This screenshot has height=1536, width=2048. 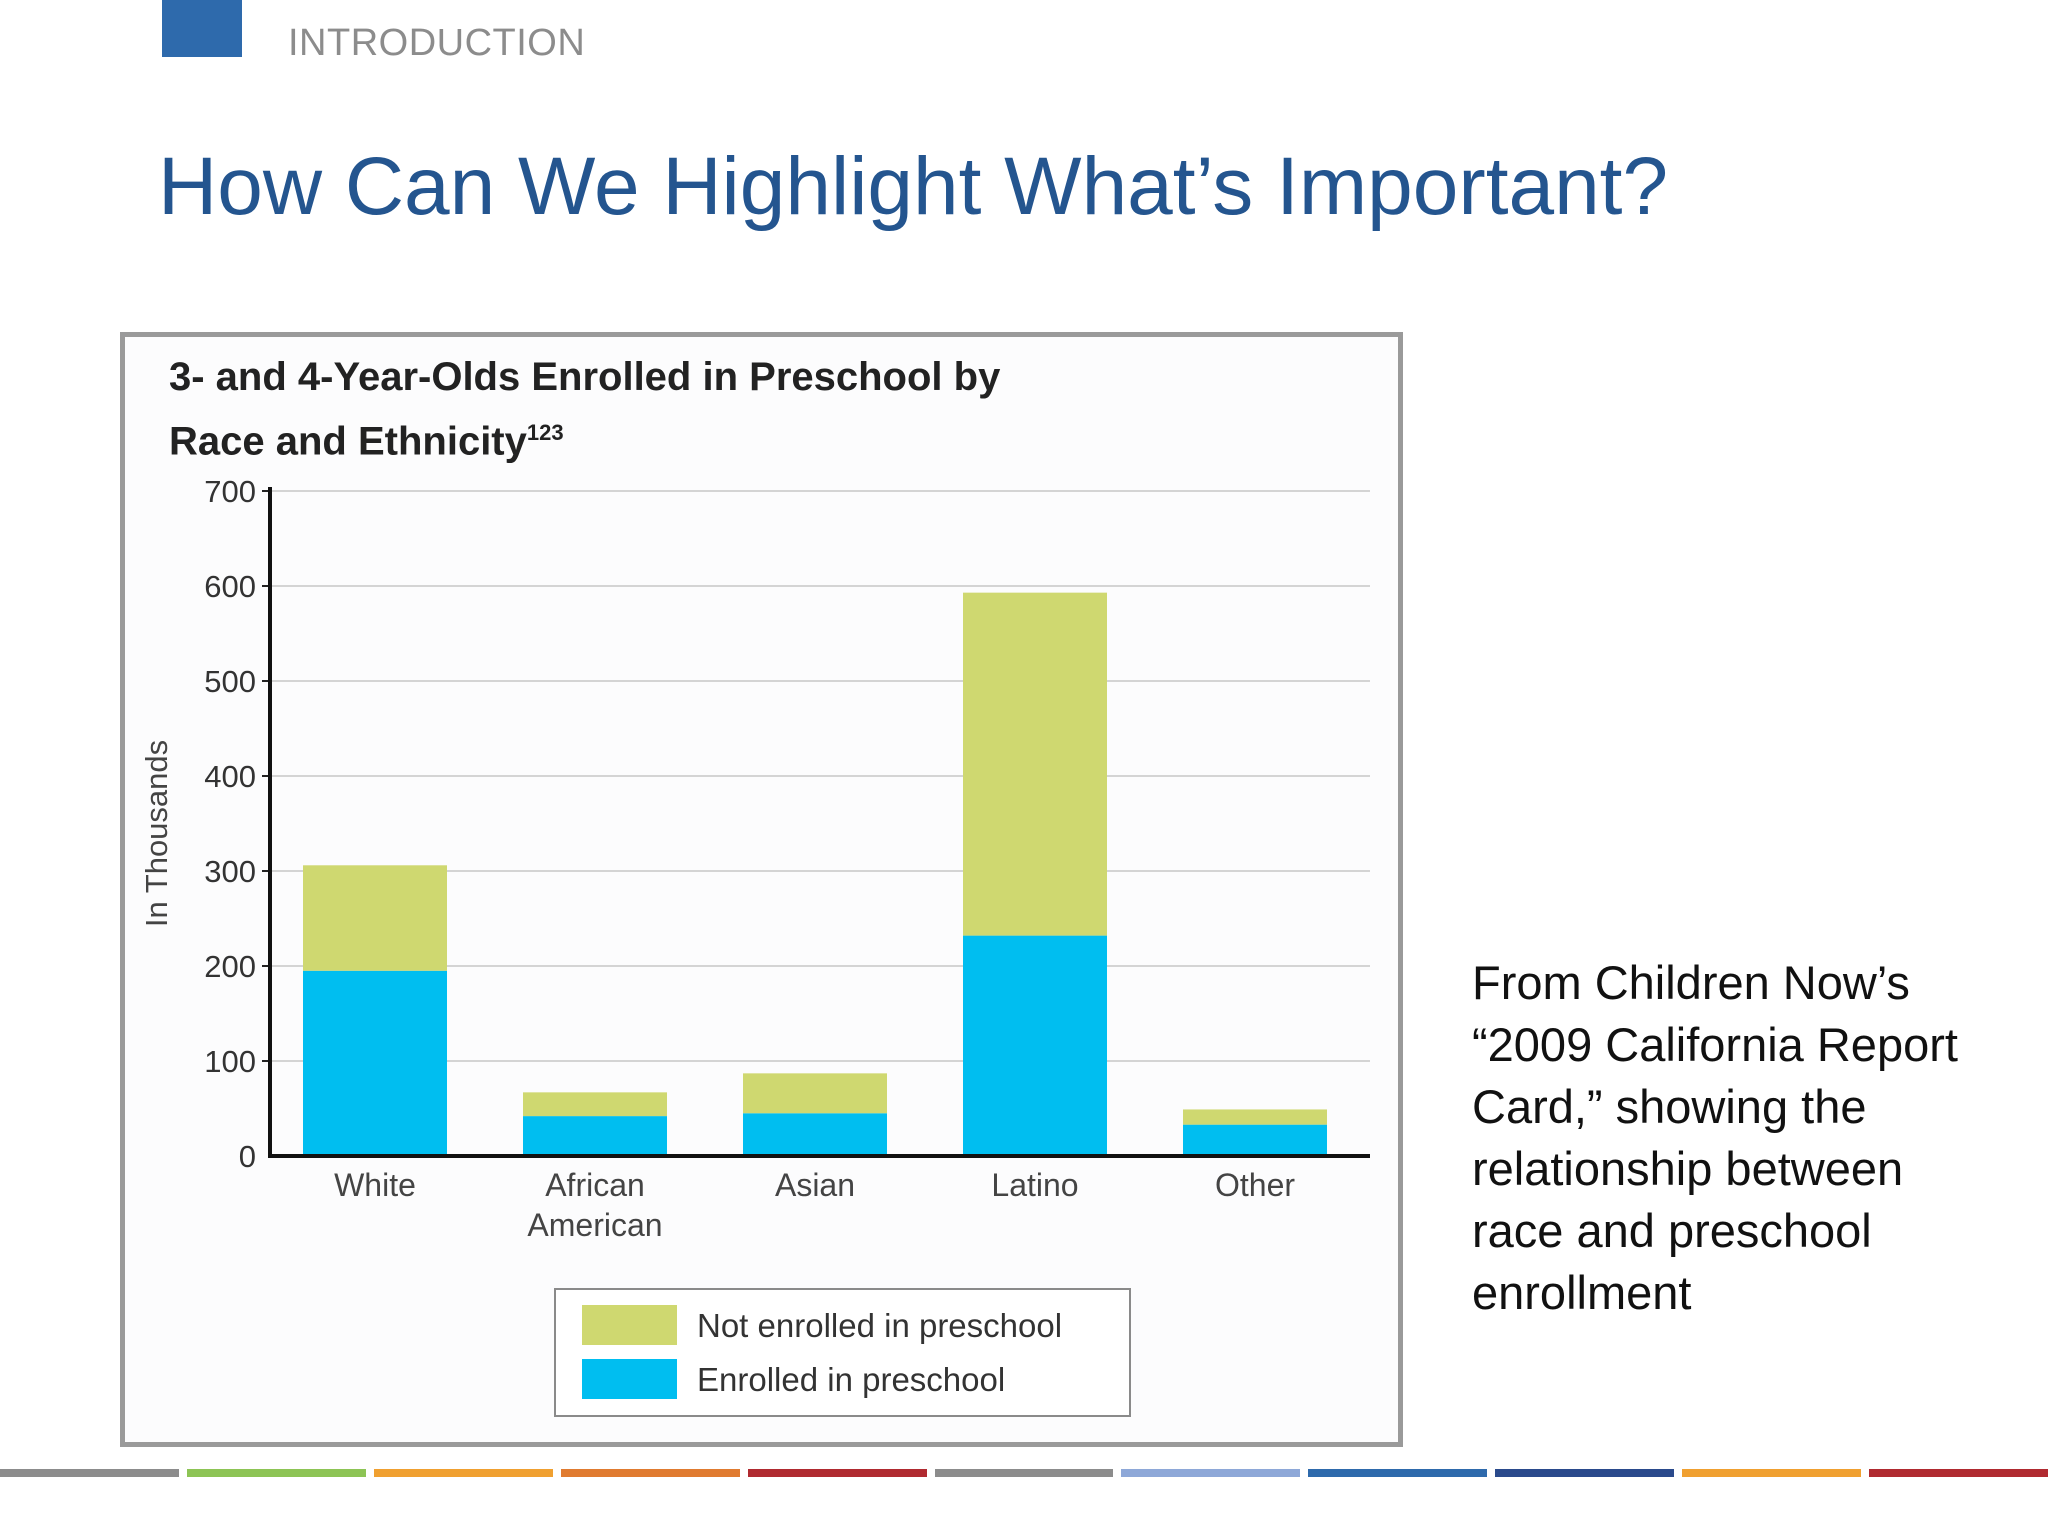 What do you see at coordinates (230, 1061) in the screenshot?
I see `y-tick-label: 100` at bounding box center [230, 1061].